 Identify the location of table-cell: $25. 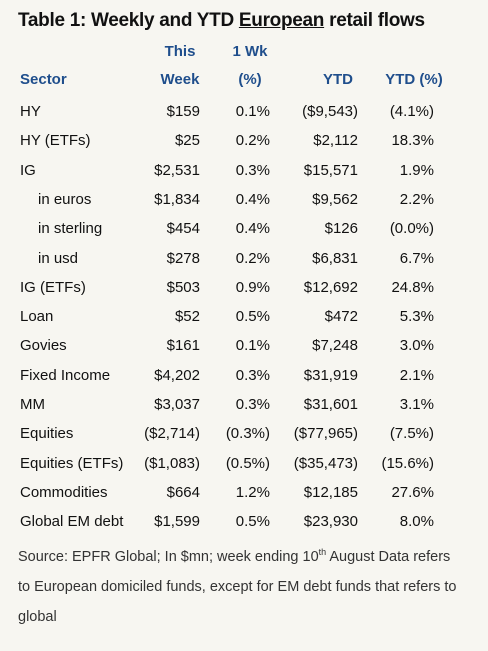
(187, 141).